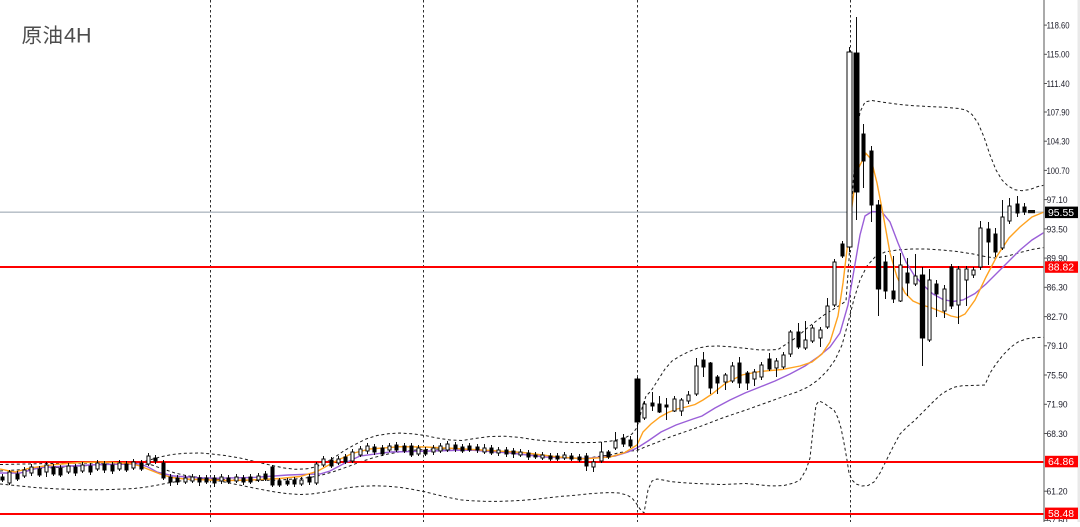  What do you see at coordinates (1058, 112) in the screenshot?
I see `svg-text: 107.90` at bounding box center [1058, 112].